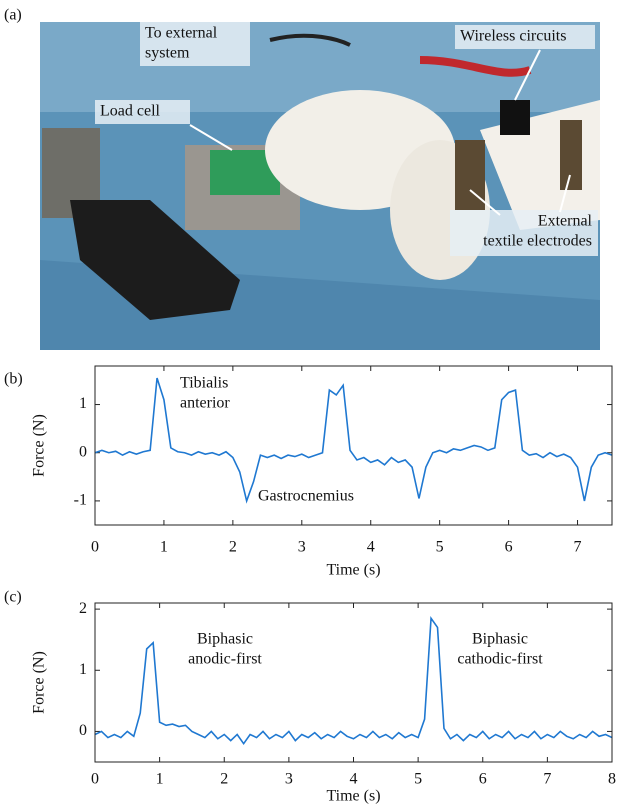  Describe the element at coordinates (155, 260) in the screenshot. I see `photo-mount` at that location.